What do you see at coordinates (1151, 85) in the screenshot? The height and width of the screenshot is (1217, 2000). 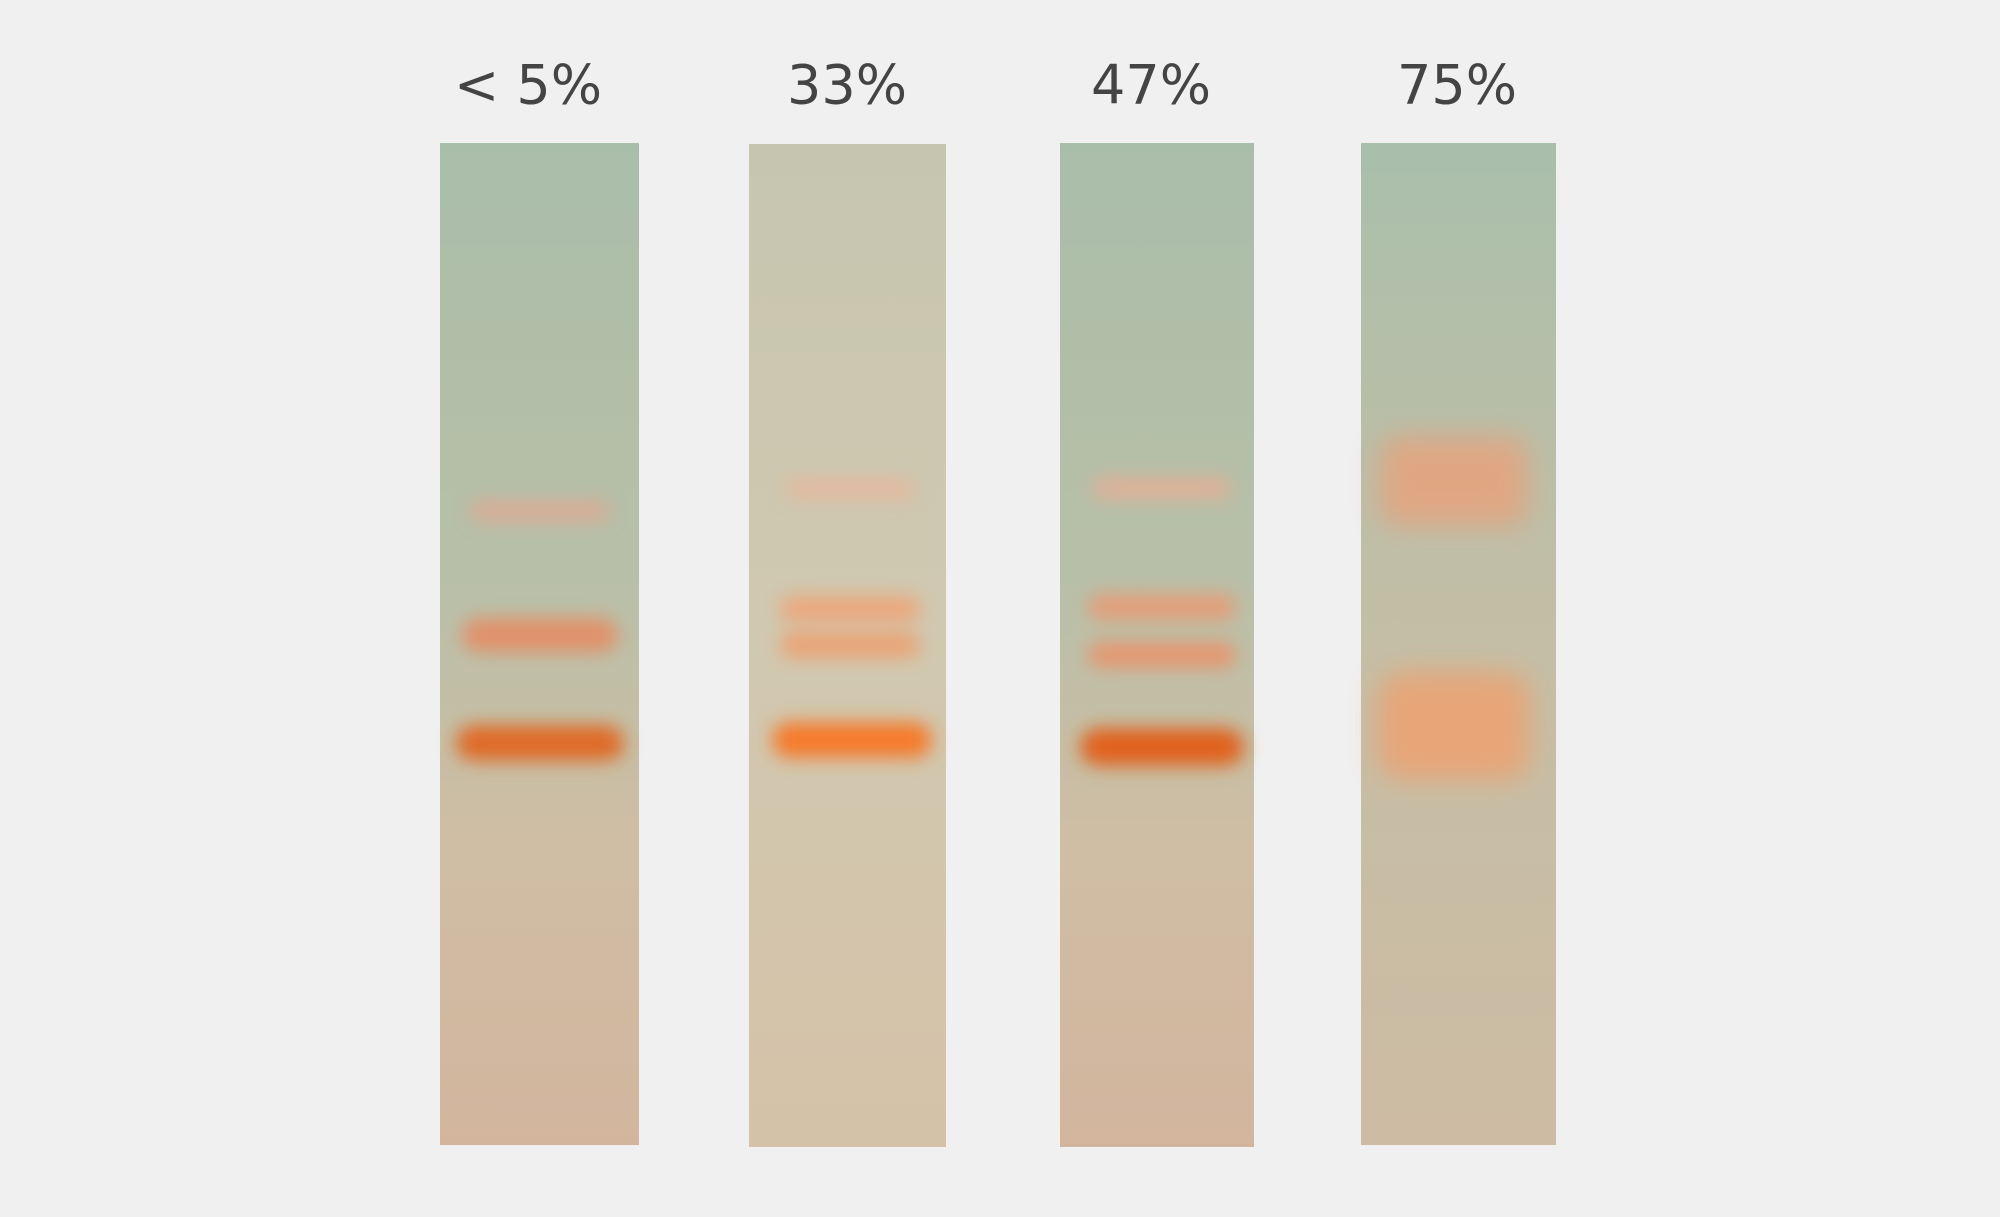 I see `strip-label: 47%` at bounding box center [1151, 85].